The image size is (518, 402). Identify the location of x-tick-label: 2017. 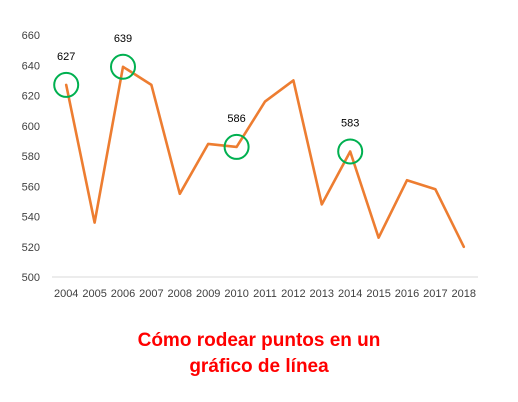
(435, 294).